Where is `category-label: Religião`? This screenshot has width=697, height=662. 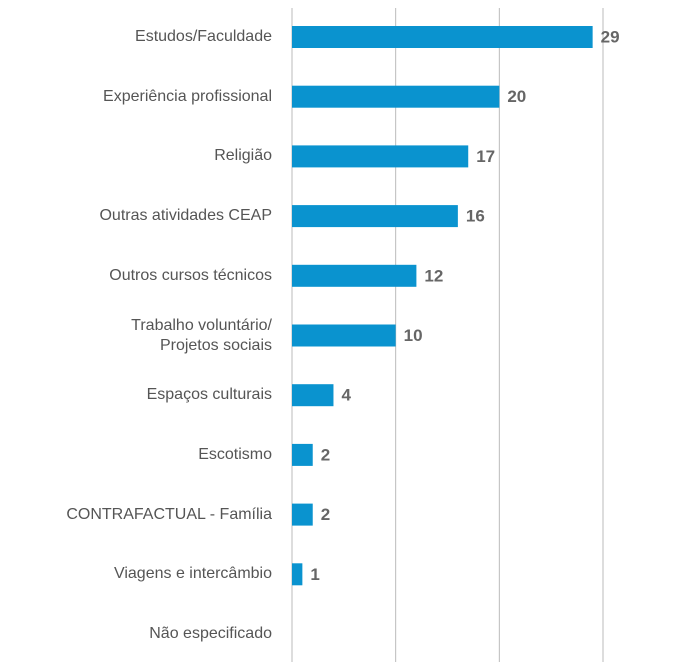 category-label: Religião is located at coordinates (243, 156).